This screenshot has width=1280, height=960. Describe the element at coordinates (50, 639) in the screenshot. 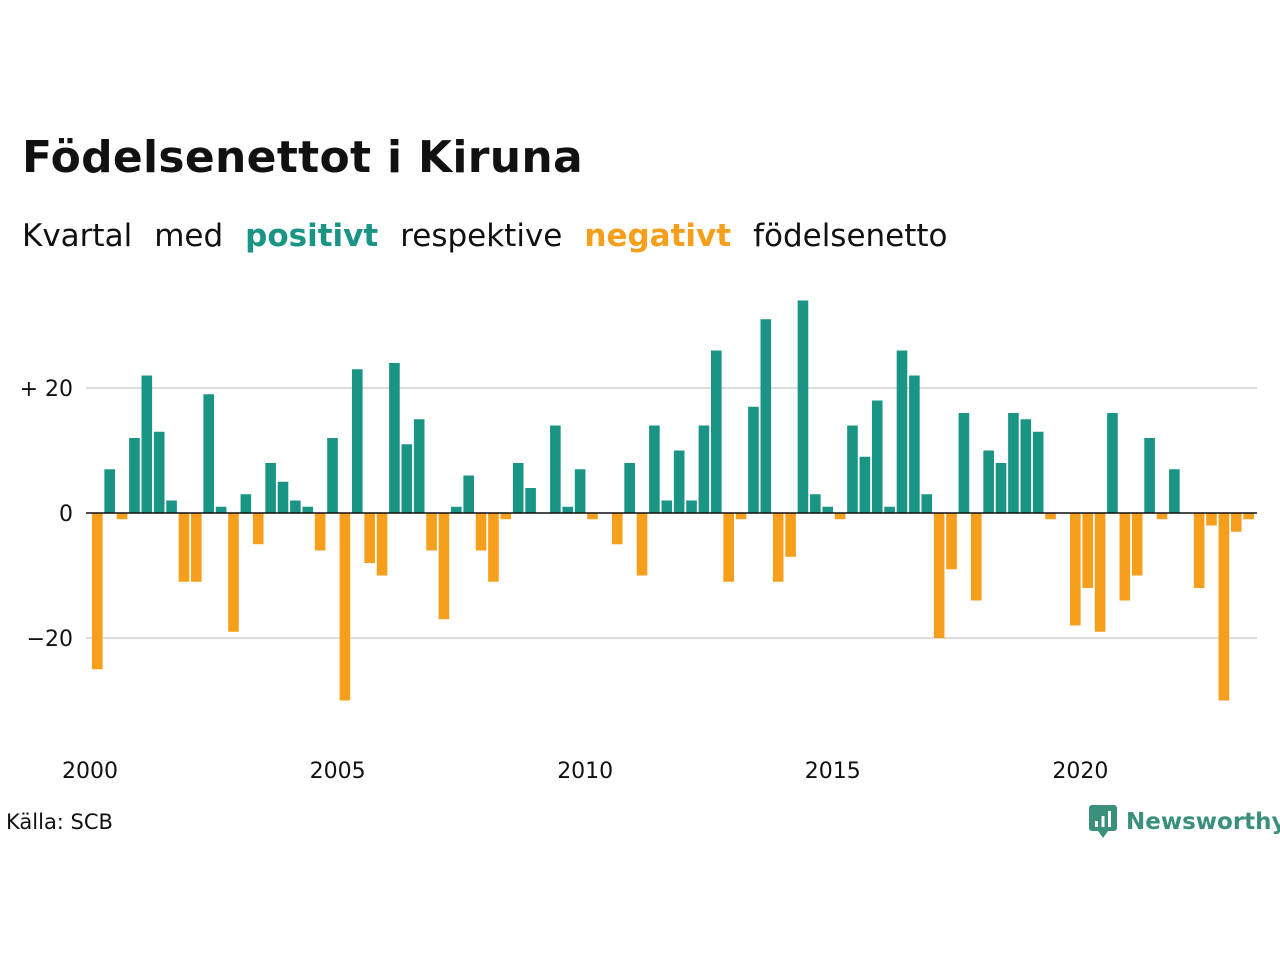

I see `y-tick-label: −20` at that location.